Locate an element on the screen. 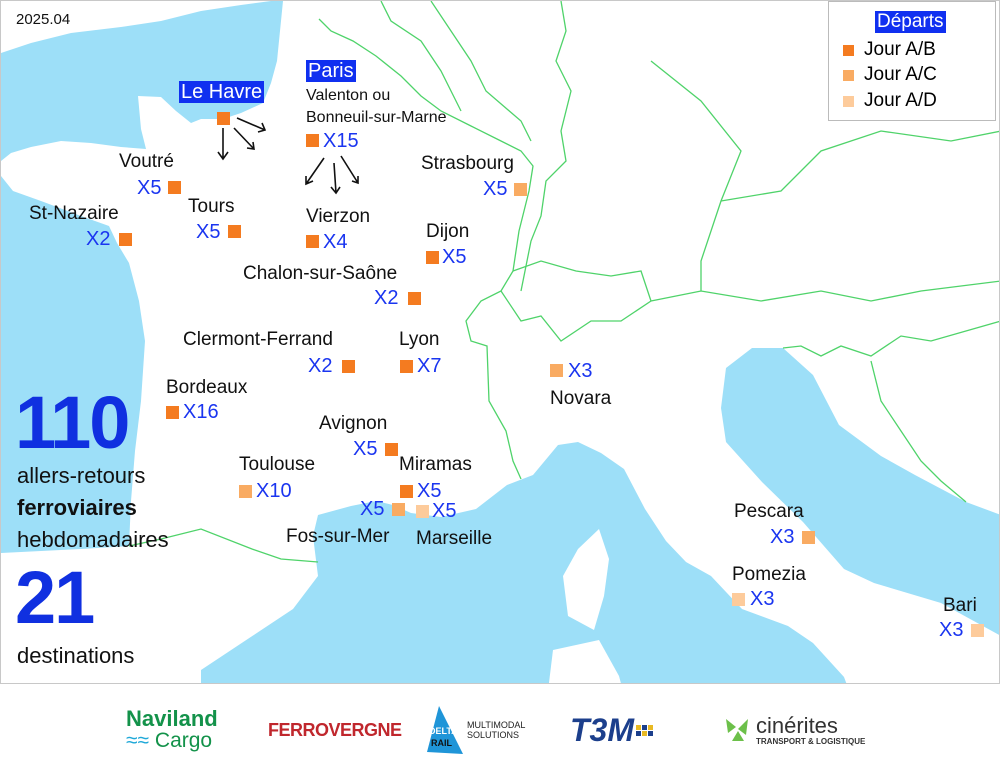 The height and width of the screenshot is (762, 1000). islands is located at coordinates (584, 606).